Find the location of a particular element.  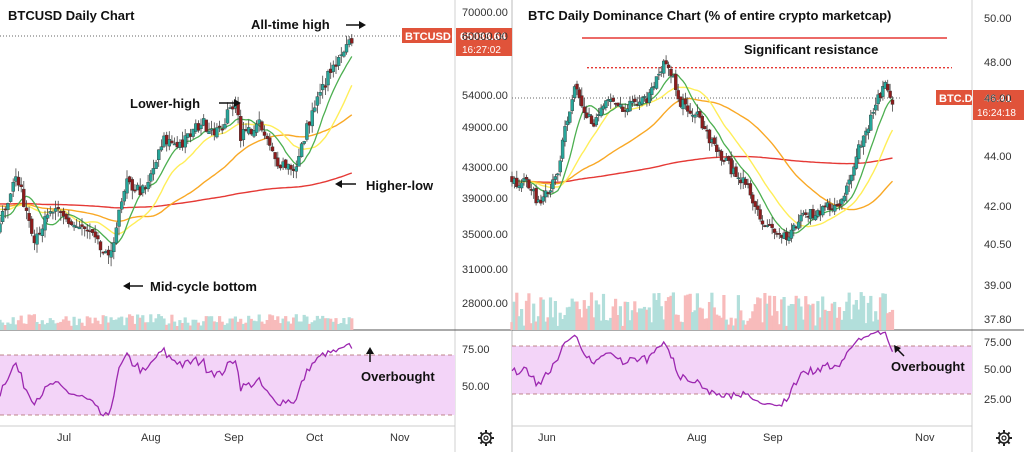

left-price-axis is located at coordinates (483, 226).